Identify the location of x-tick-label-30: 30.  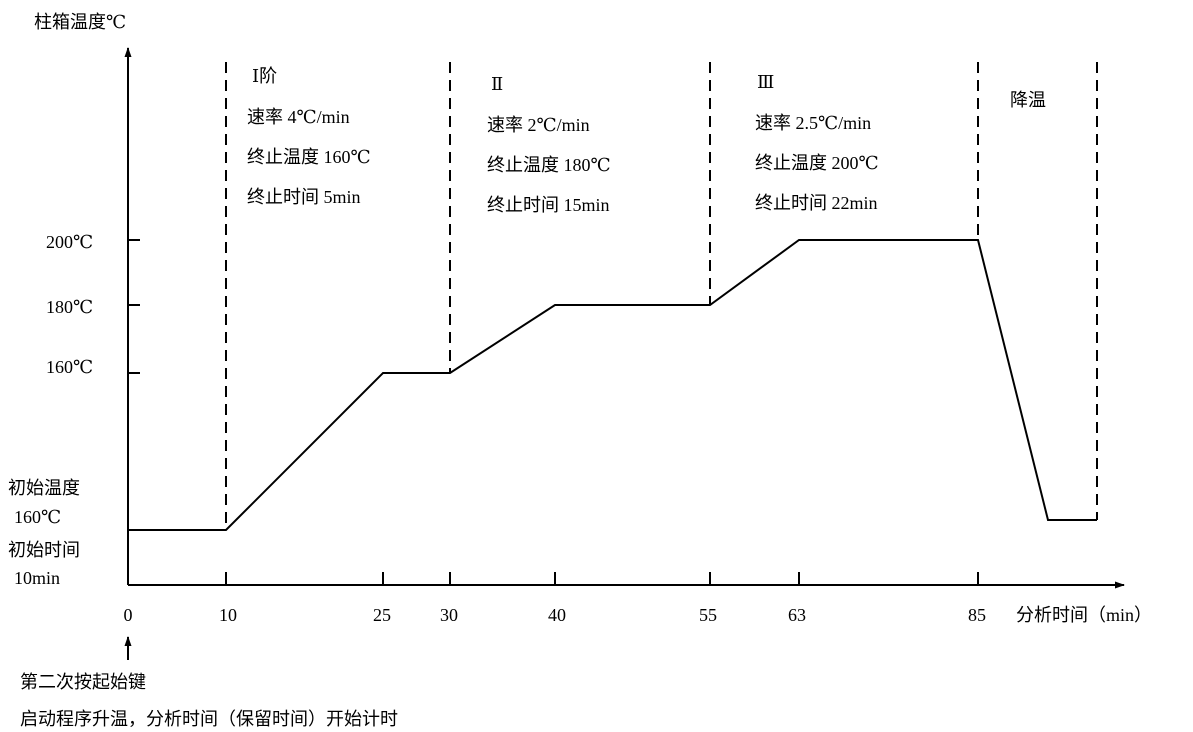
(449, 615).